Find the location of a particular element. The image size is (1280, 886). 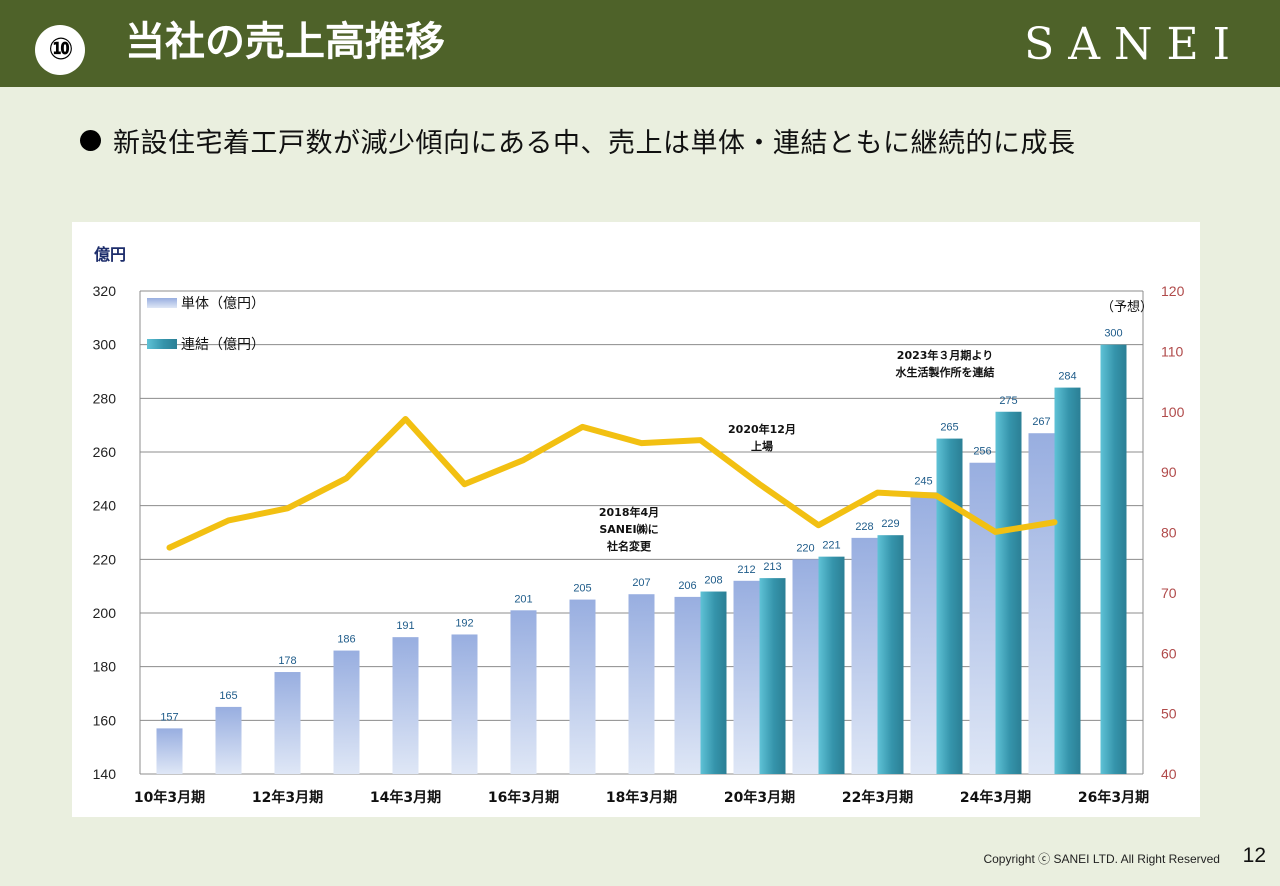

data-label-tantai: 178 is located at coordinates (287, 661).